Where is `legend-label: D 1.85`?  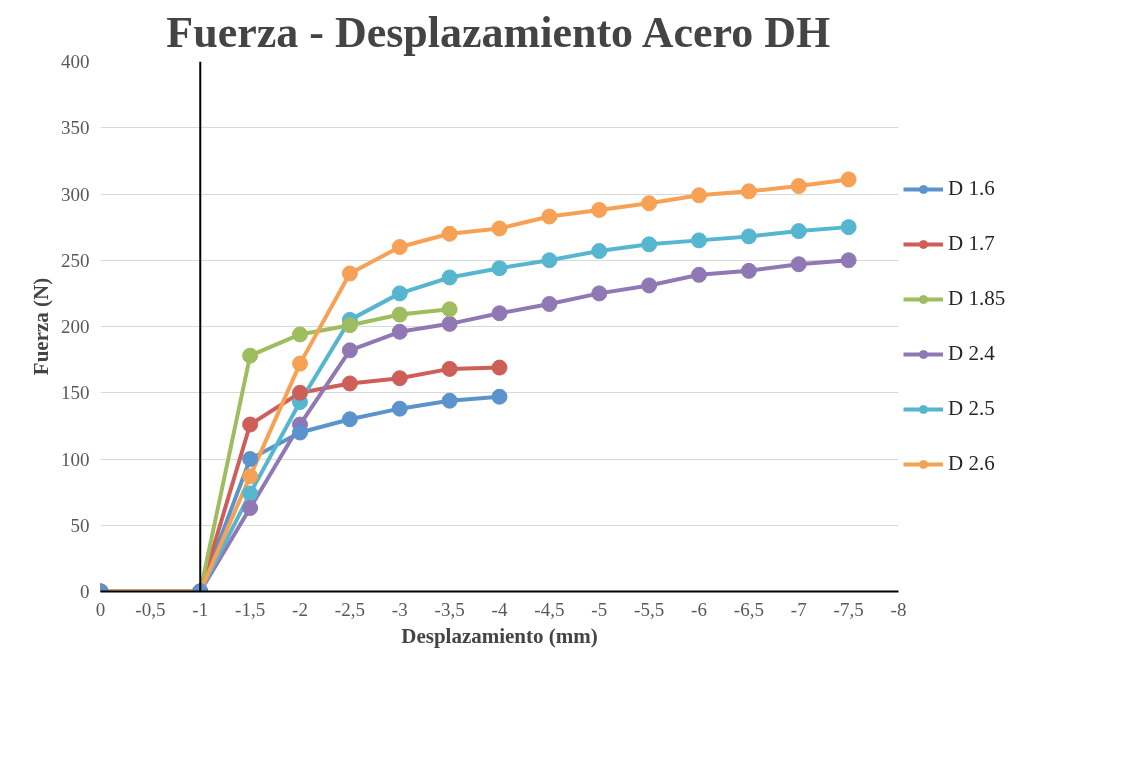
legend-label: D 1.85 is located at coordinates (977, 298).